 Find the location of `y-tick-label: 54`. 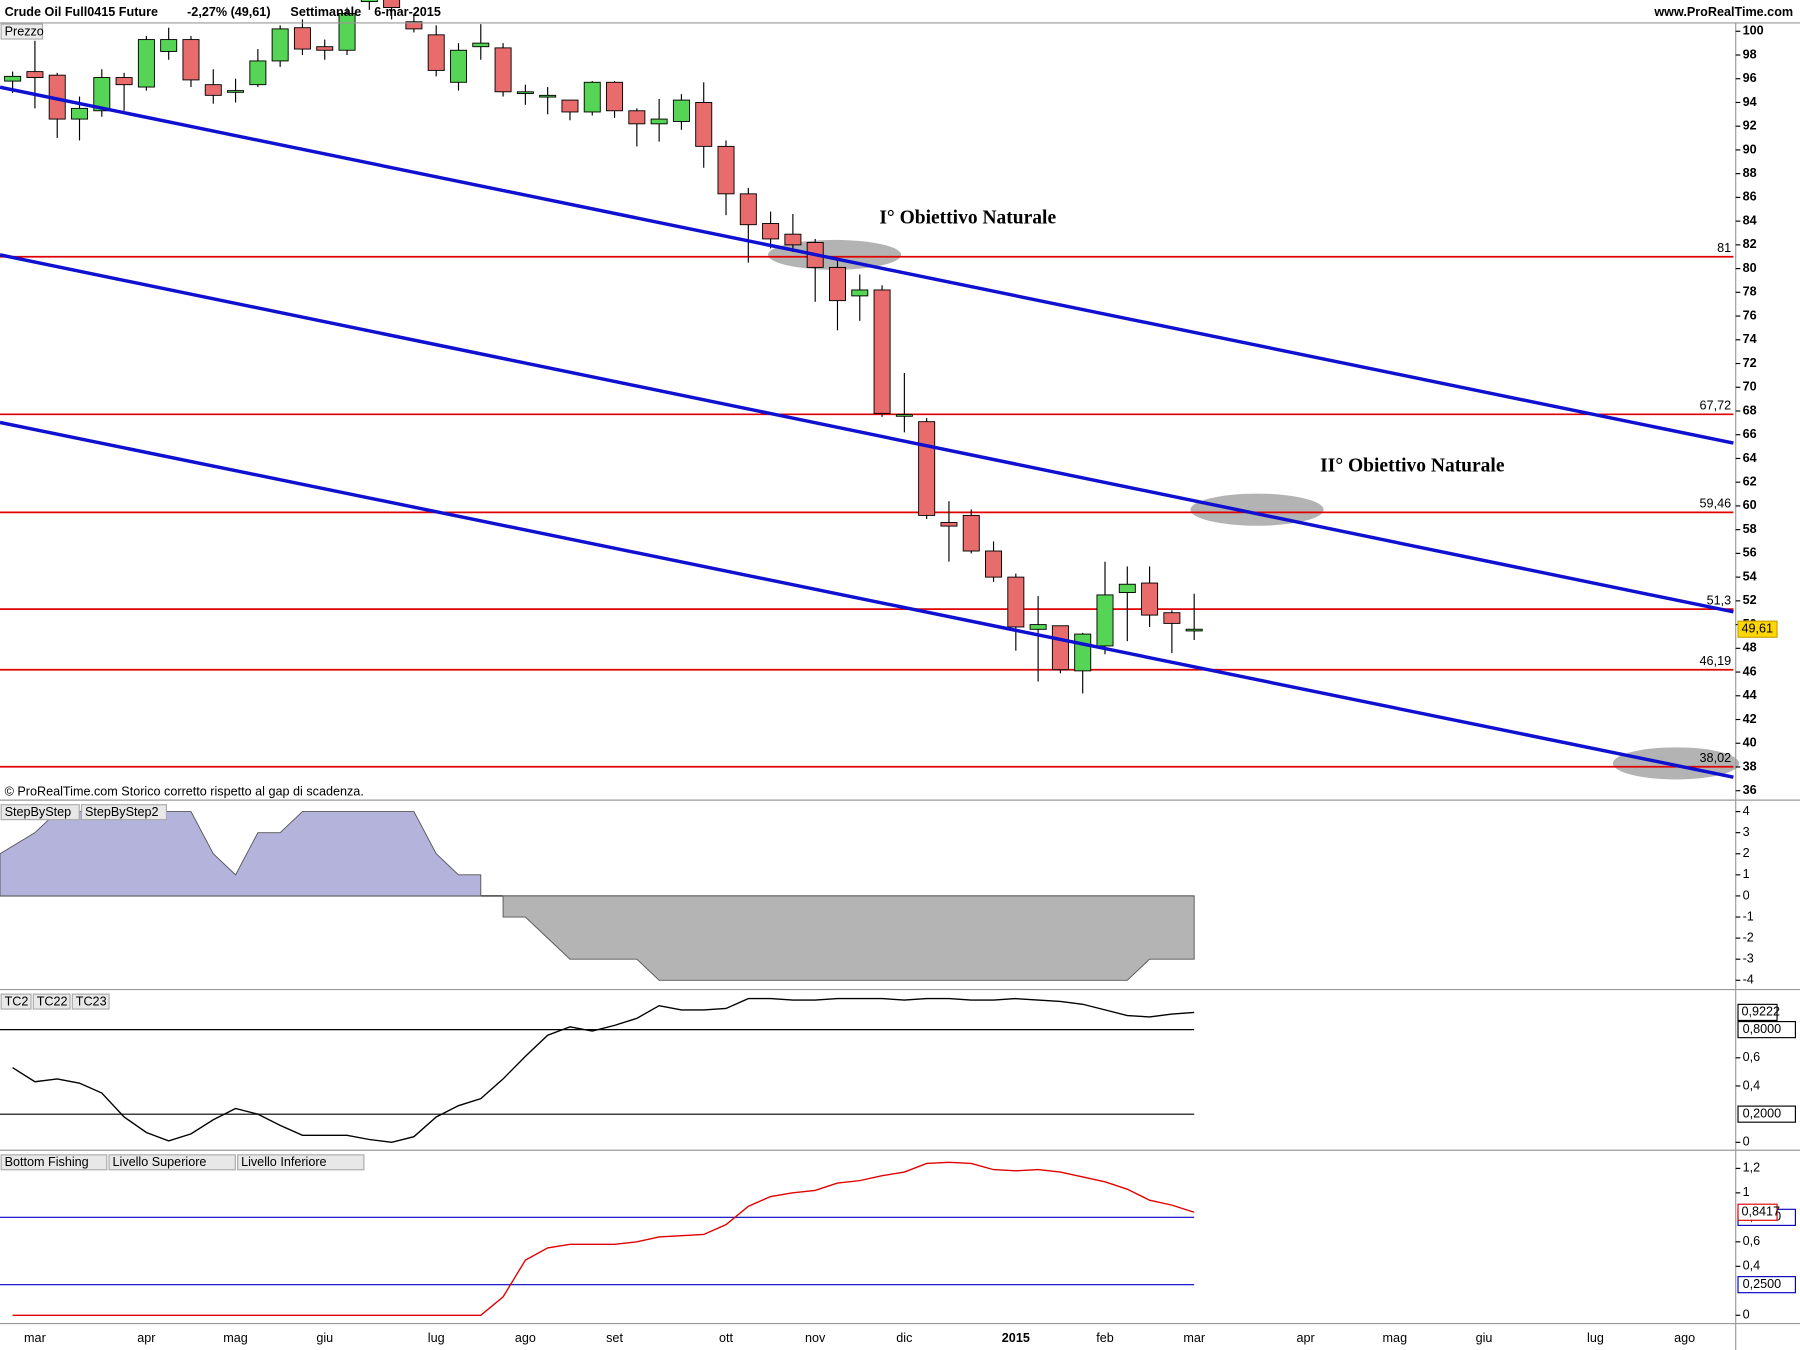

y-tick-label: 54 is located at coordinates (1750, 576).